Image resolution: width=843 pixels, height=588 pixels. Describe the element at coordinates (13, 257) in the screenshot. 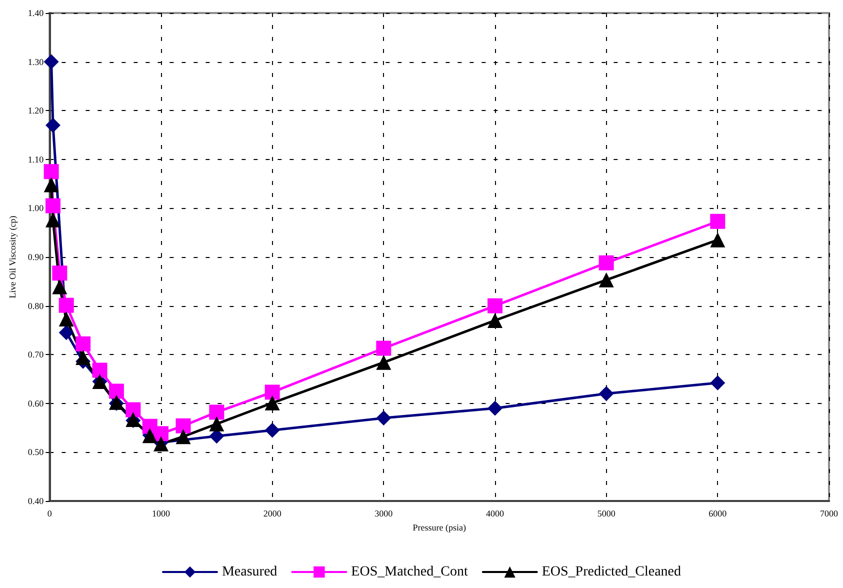

I see `y-axis-title: Live Oil Viscosity (cp)` at that location.